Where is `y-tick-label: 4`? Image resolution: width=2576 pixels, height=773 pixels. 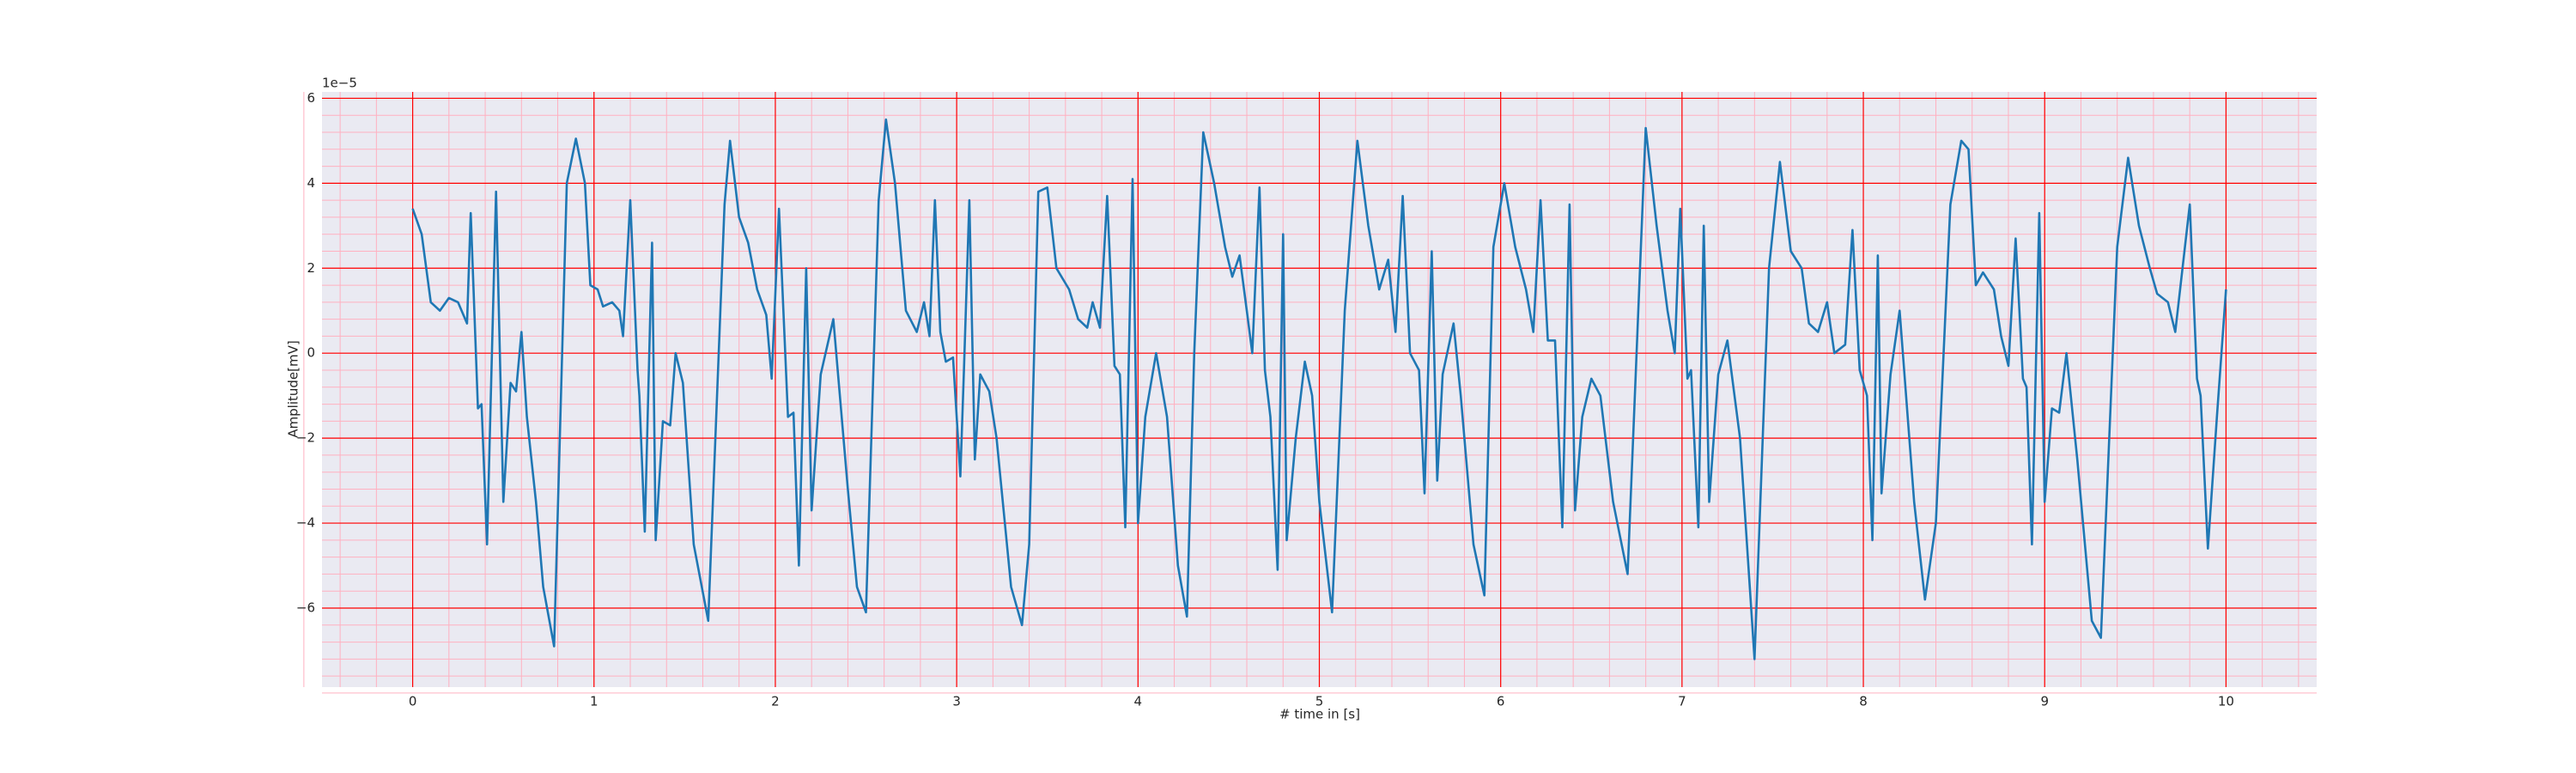
y-tick-label: 4 is located at coordinates (311, 183).